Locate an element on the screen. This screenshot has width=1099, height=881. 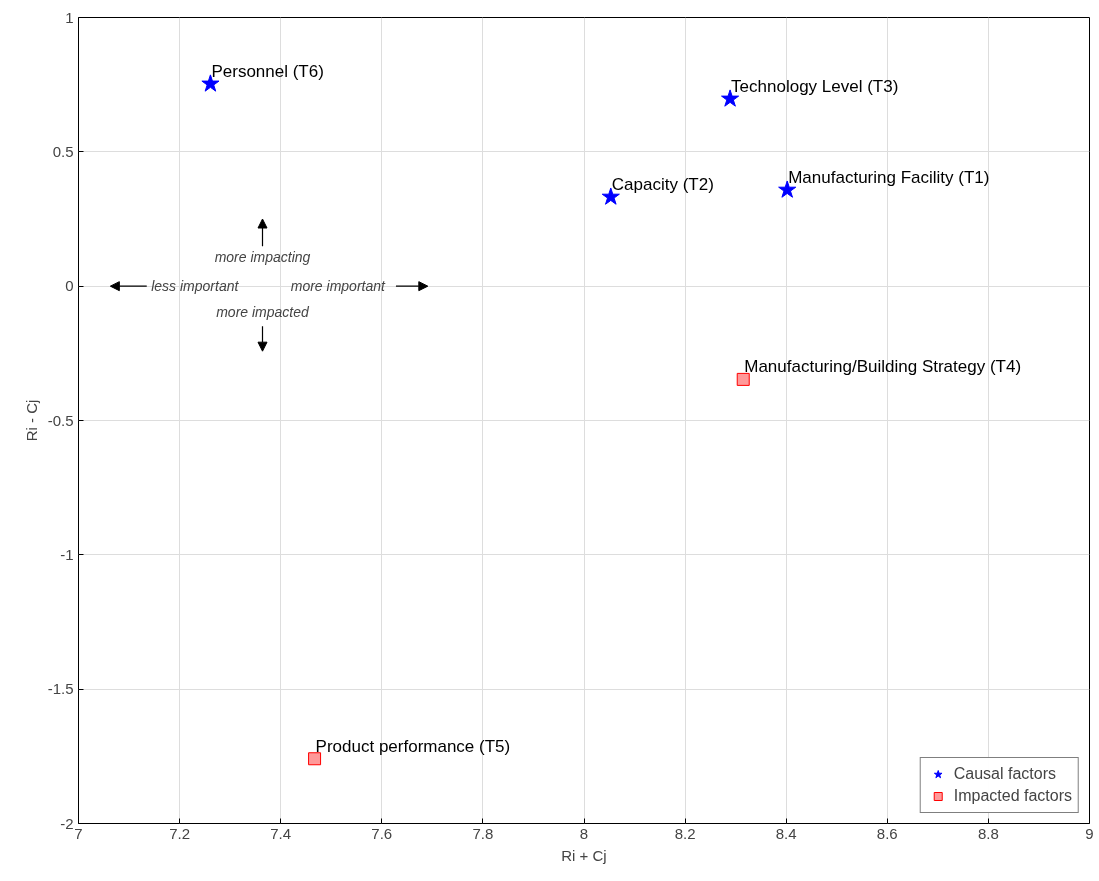
x-tick-label: 7.8 is located at coordinates (483, 833).